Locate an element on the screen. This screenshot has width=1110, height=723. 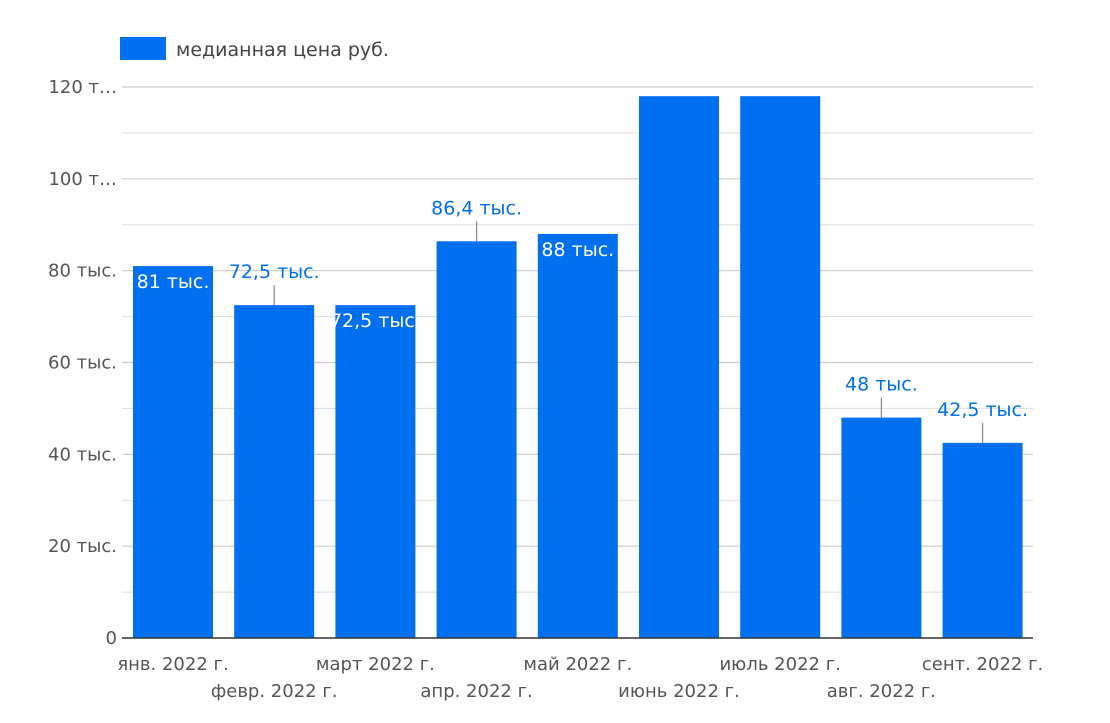
legend: медианная цена руб. is located at coordinates (254, 49).